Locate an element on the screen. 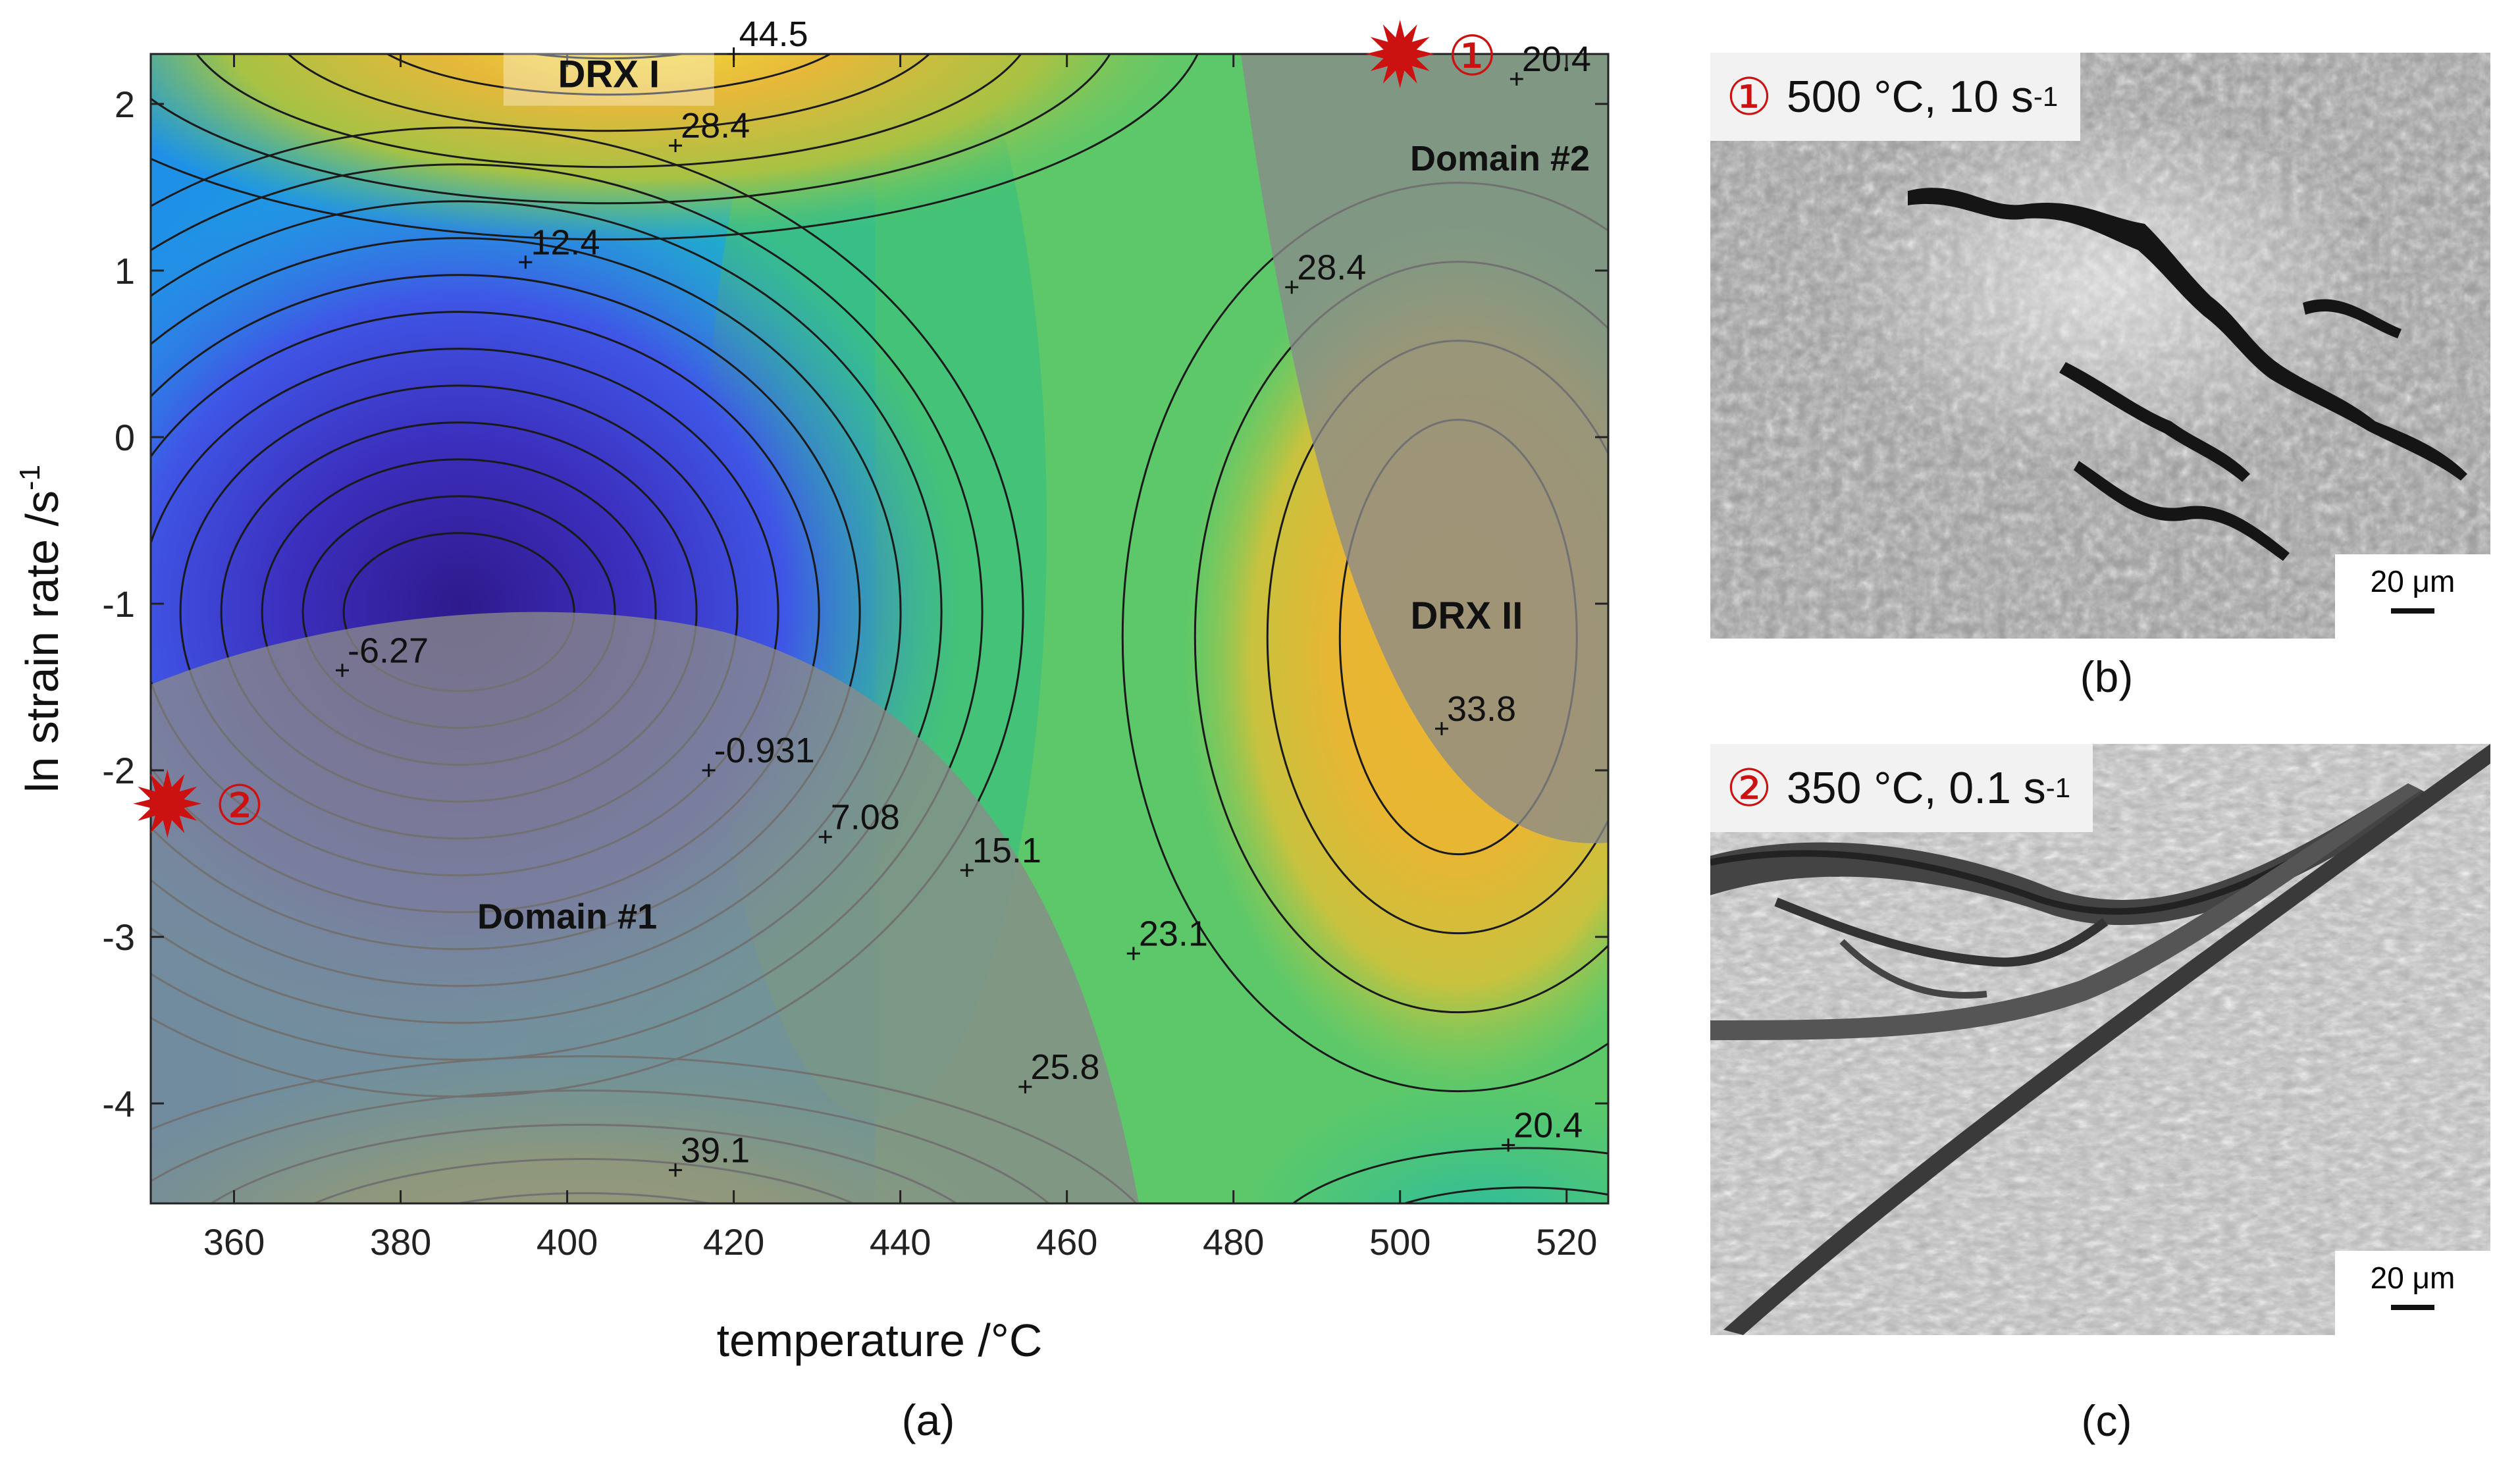 The width and height of the screenshot is (2520, 1472). y-axis-label: ln strain rate /s-1 is located at coordinates (41, 629).